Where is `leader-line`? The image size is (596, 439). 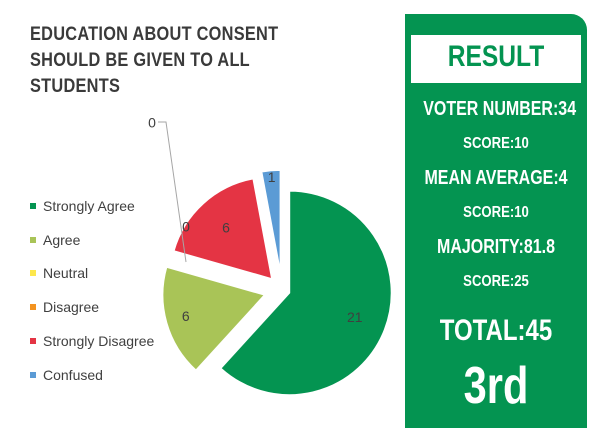
leader-line is located at coordinates (172, 192).